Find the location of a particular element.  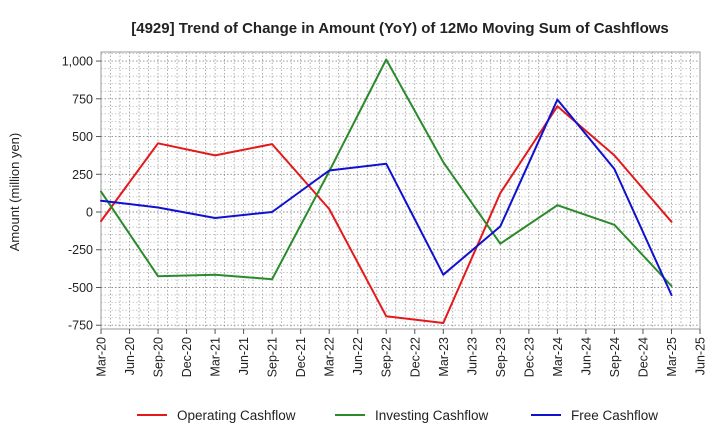

x-tick-label: Jun-21 is located at coordinates (244, 356).